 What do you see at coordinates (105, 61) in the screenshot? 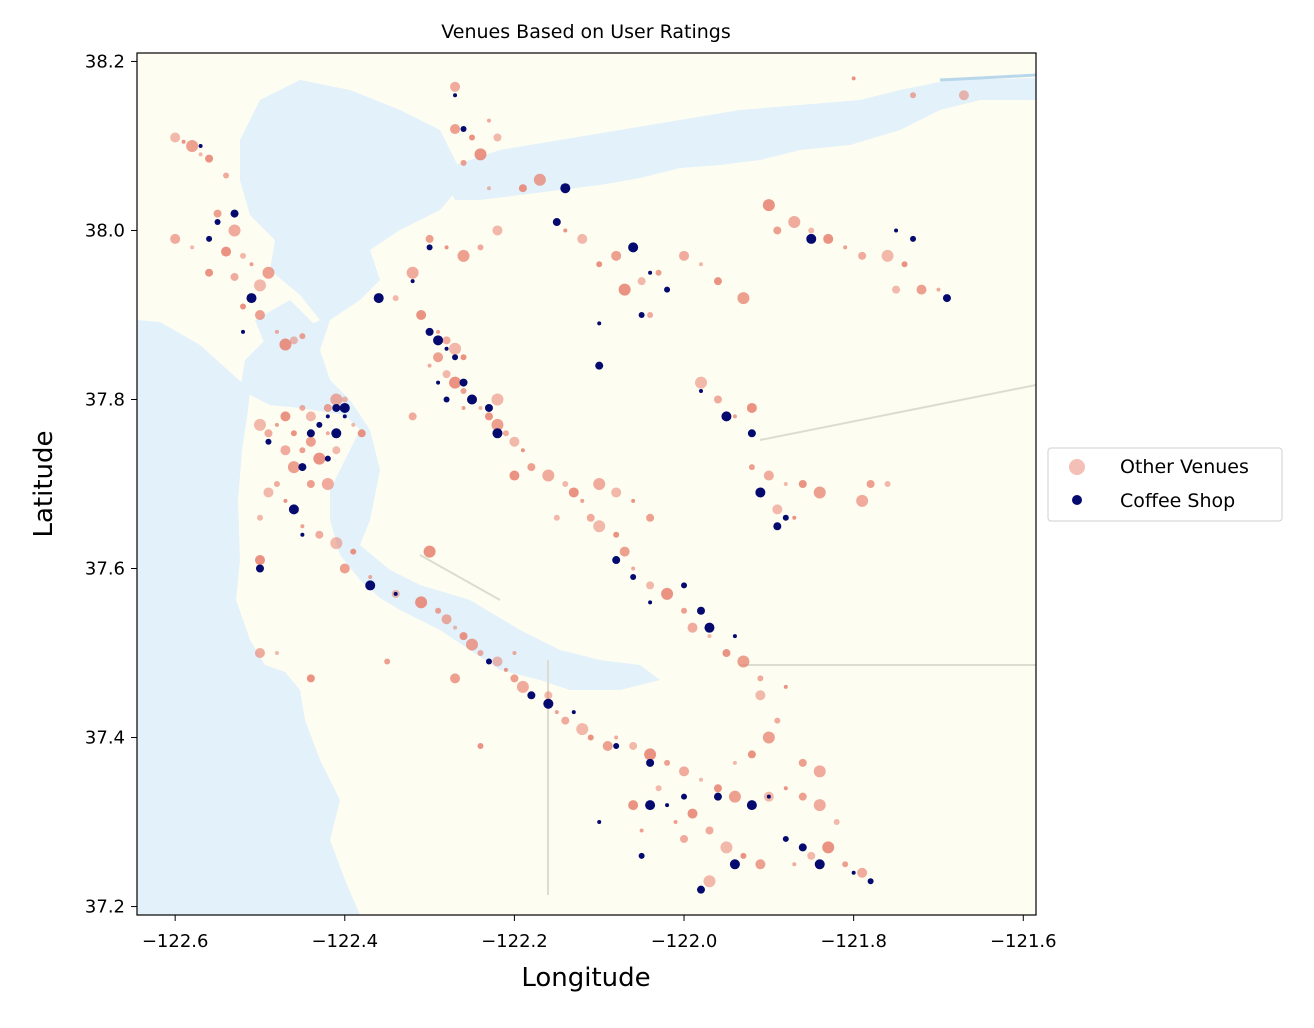
I see `y-tick-label: 38.2` at bounding box center [105, 61].